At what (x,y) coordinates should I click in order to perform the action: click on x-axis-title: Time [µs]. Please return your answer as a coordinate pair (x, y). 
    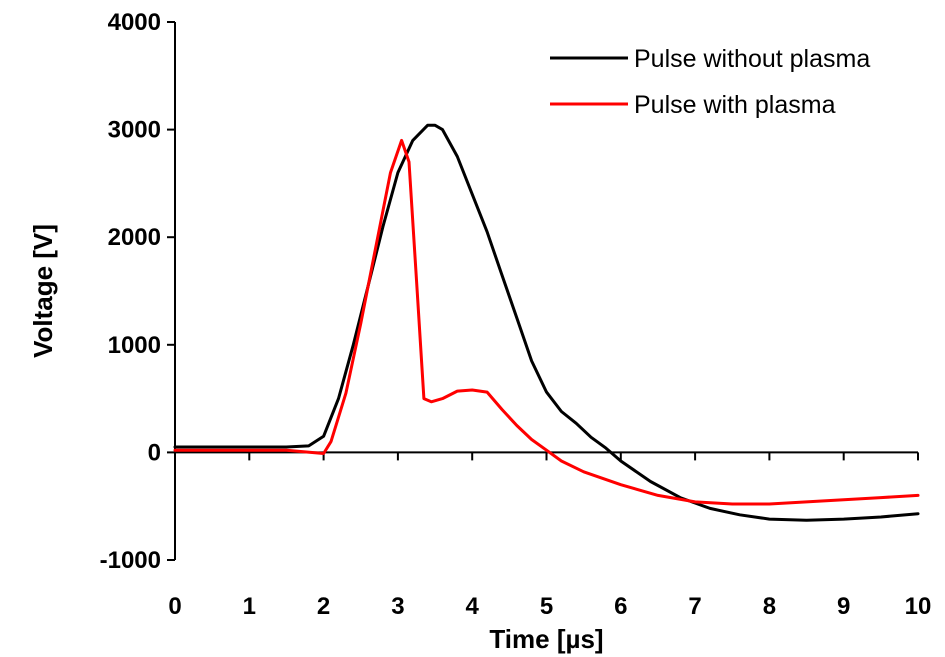
    Looking at the image, I should click on (546, 639).